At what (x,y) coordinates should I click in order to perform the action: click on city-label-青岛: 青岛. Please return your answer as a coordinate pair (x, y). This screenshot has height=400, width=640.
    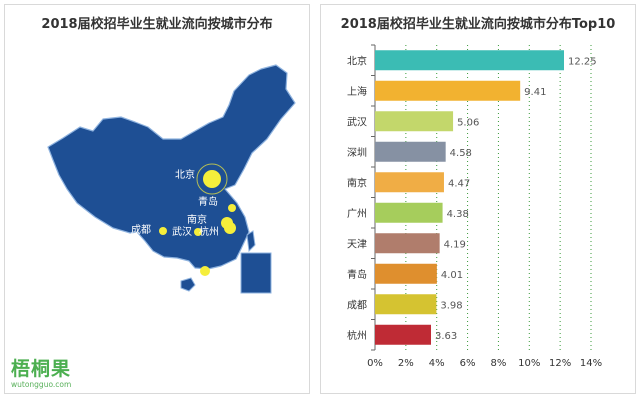
    Looking at the image, I should click on (208, 201).